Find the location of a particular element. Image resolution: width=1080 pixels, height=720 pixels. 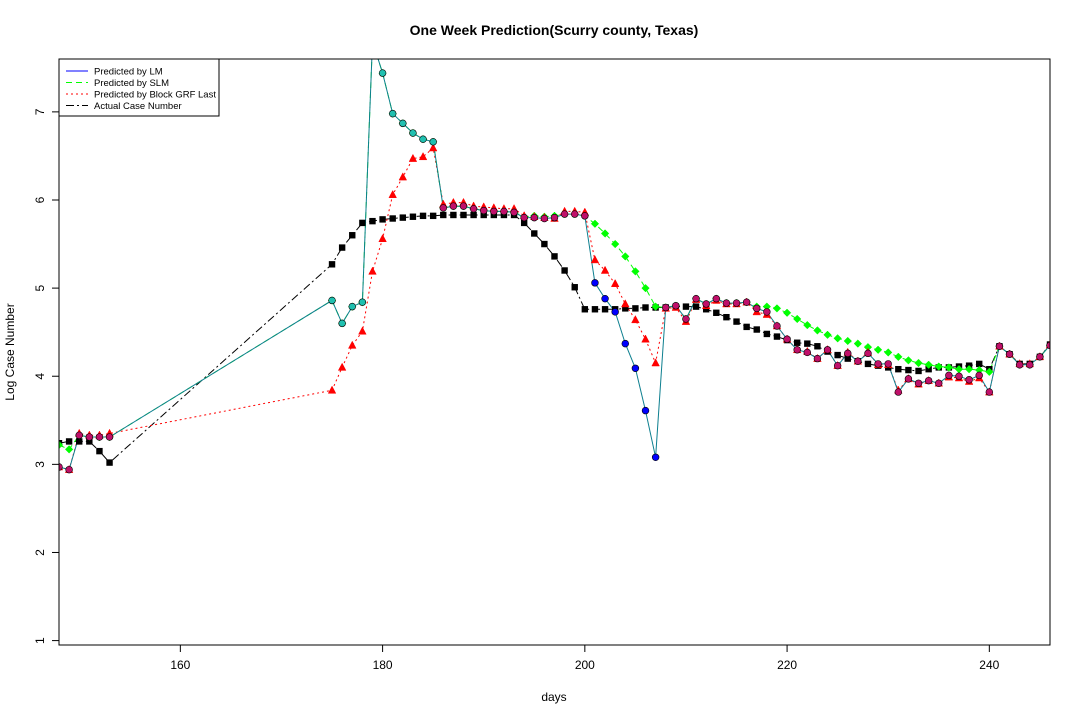

y-tick-label: 5 is located at coordinates (40, 287).